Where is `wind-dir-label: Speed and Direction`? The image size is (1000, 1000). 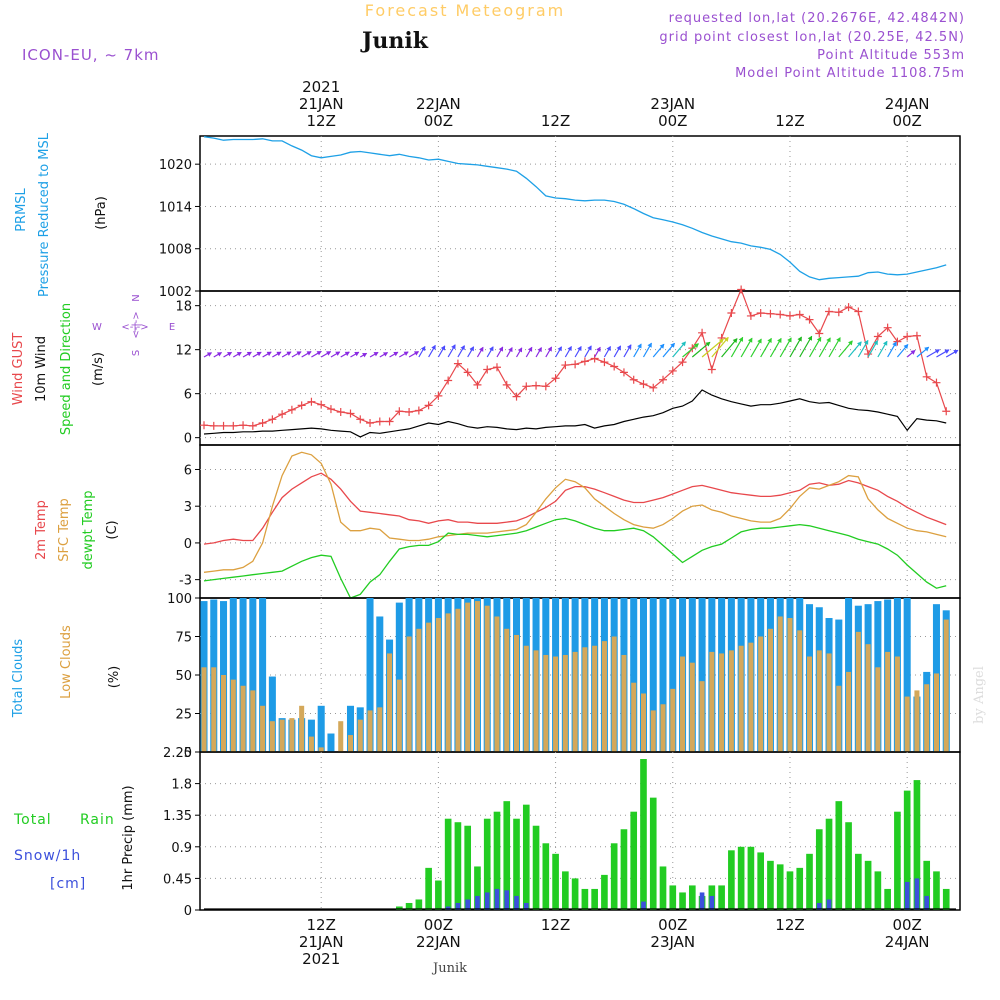
wind-dir-label: Speed and Direction is located at coordinates (66, 369).